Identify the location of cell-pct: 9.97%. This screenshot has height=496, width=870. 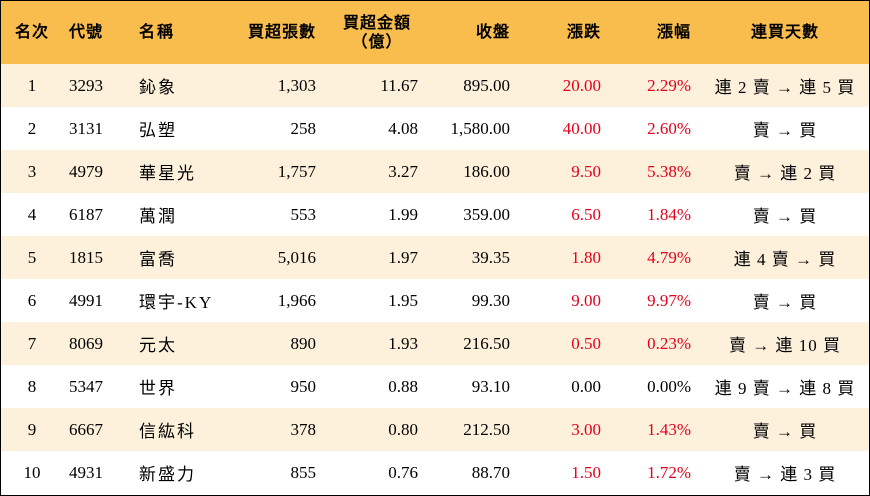
(669, 300).